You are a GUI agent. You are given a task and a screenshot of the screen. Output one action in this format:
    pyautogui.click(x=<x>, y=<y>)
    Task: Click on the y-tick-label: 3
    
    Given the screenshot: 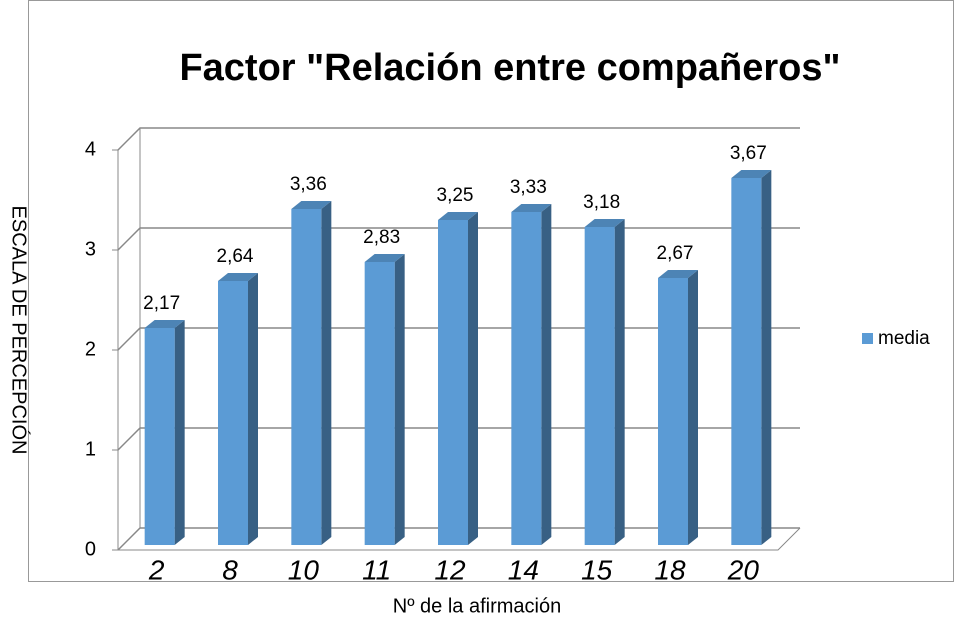 What is the action you would take?
    pyautogui.click(x=90, y=249)
    